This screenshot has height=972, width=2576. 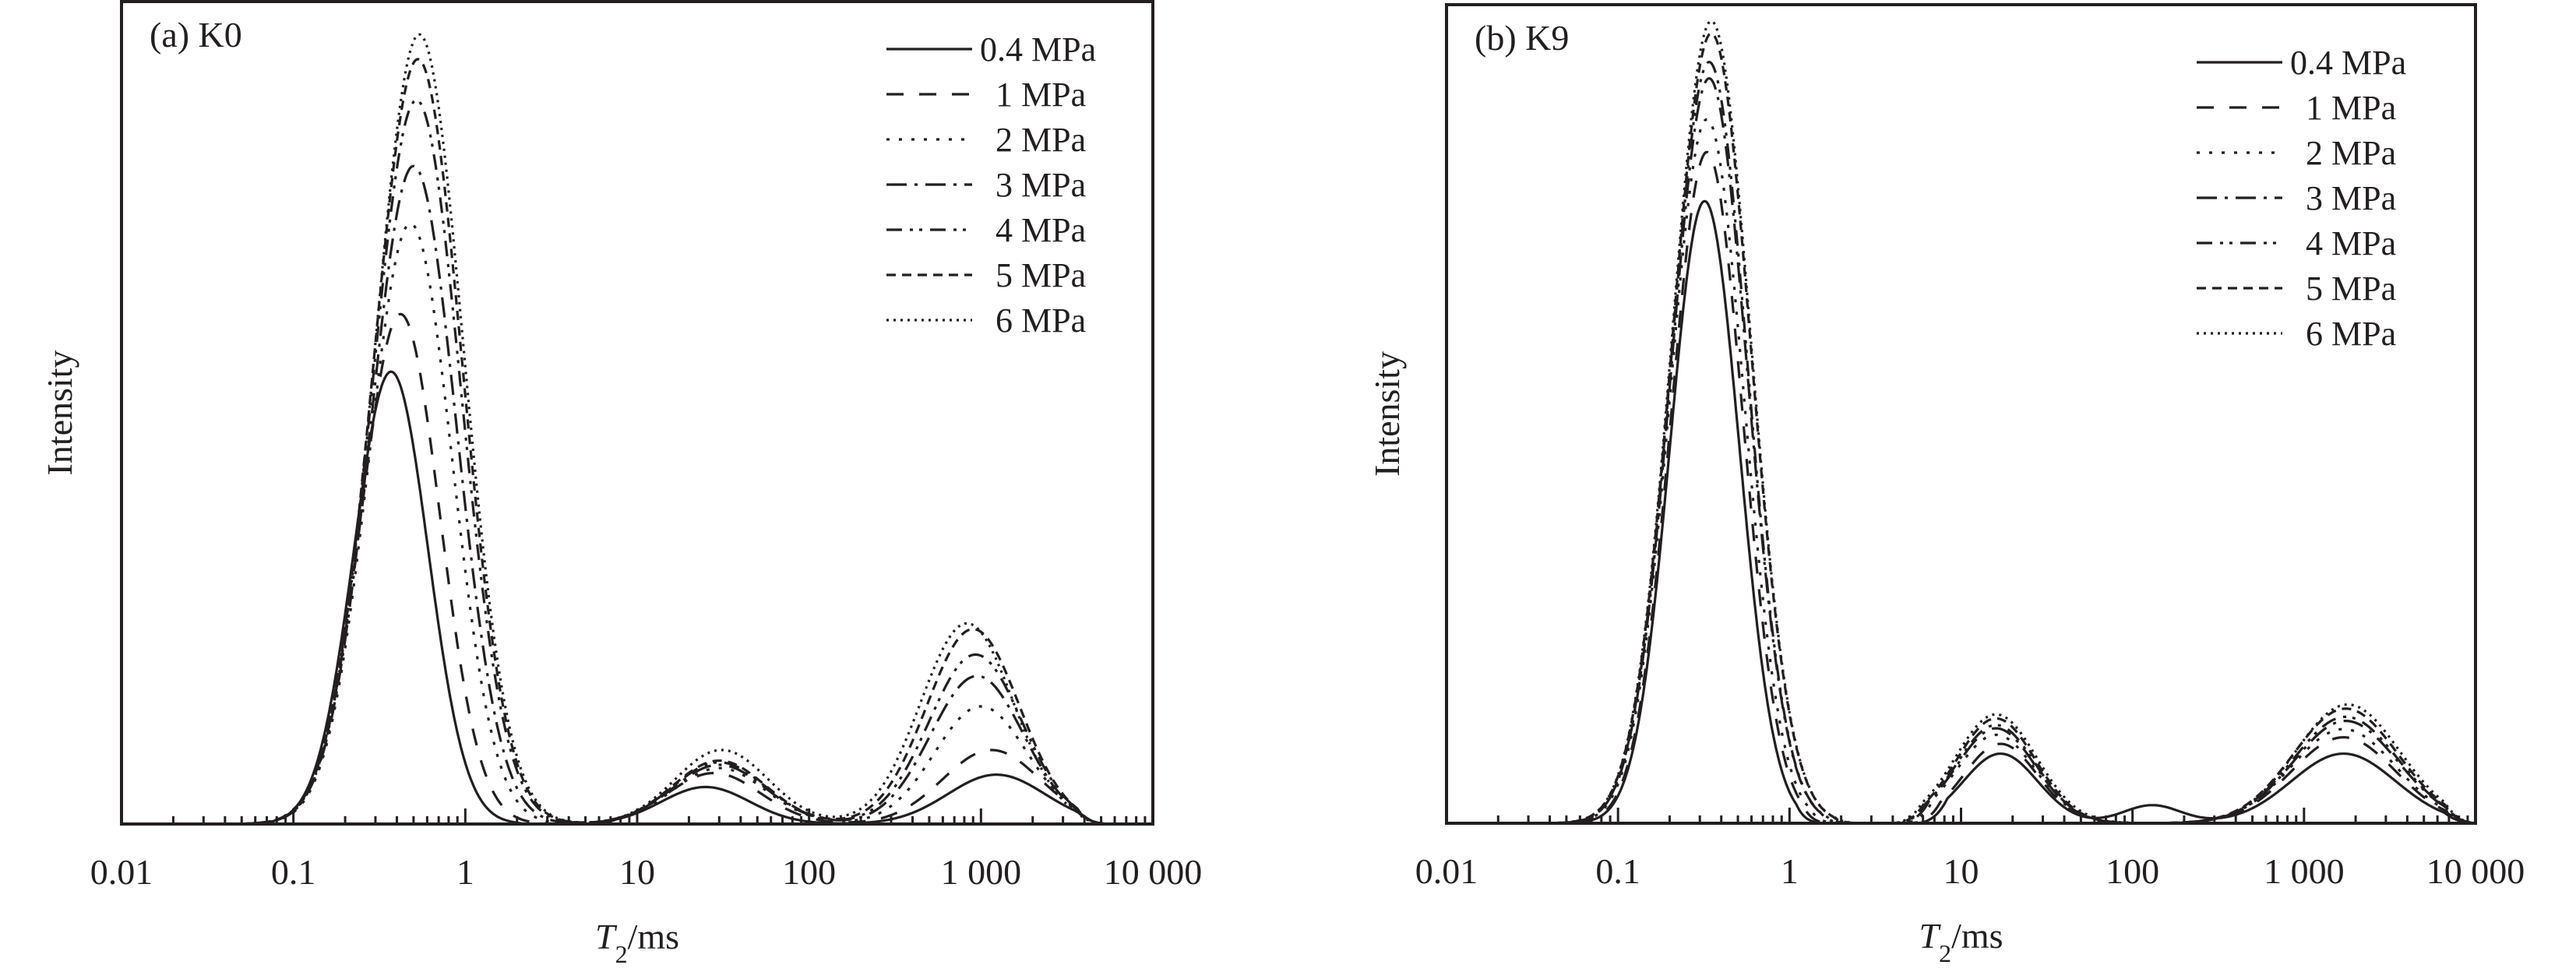 I want to click on panel-b-y-axis-label: Intensity, so click(x=1387, y=414).